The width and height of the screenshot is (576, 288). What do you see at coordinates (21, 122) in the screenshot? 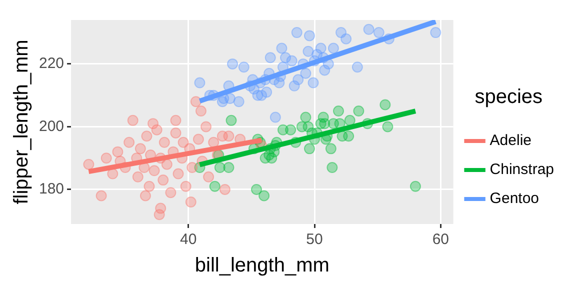
I see `y-axis-title: flipper_length_mm` at bounding box center [21, 122].